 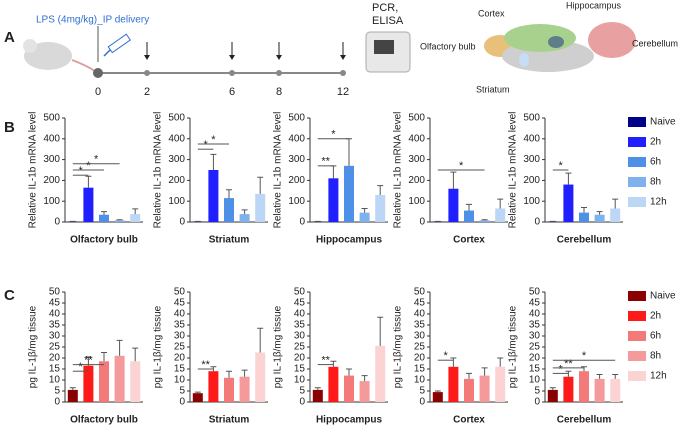 What do you see at coordinates (205, 365) in the screenshot?
I see `sig-label: **` at bounding box center [205, 365].